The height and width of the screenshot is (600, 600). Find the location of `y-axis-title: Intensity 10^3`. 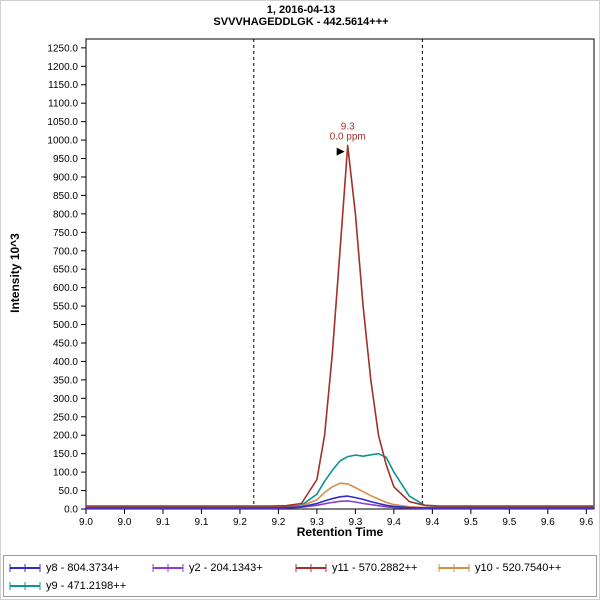

y-axis-title: Intensity 10^3 is located at coordinates (15, 273).